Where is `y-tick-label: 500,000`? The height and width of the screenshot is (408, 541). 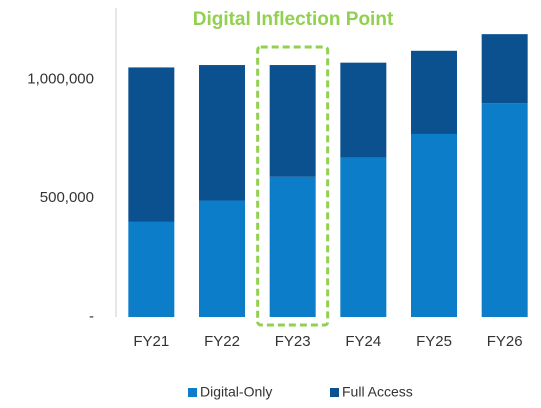
y-tick-label: 500,000 is located at coordinates (67, 197).